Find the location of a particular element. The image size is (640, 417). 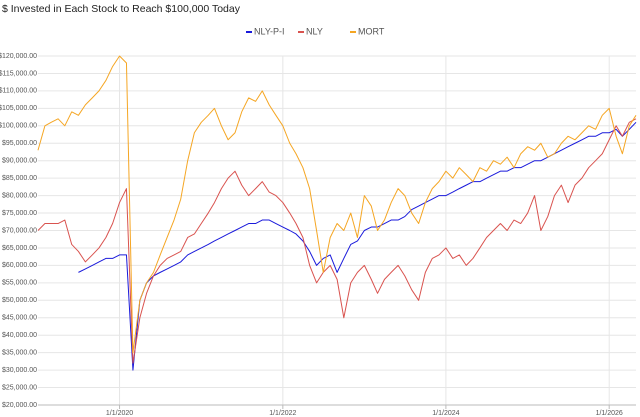

legend-label: MORT is located at coordinates (371, 31).